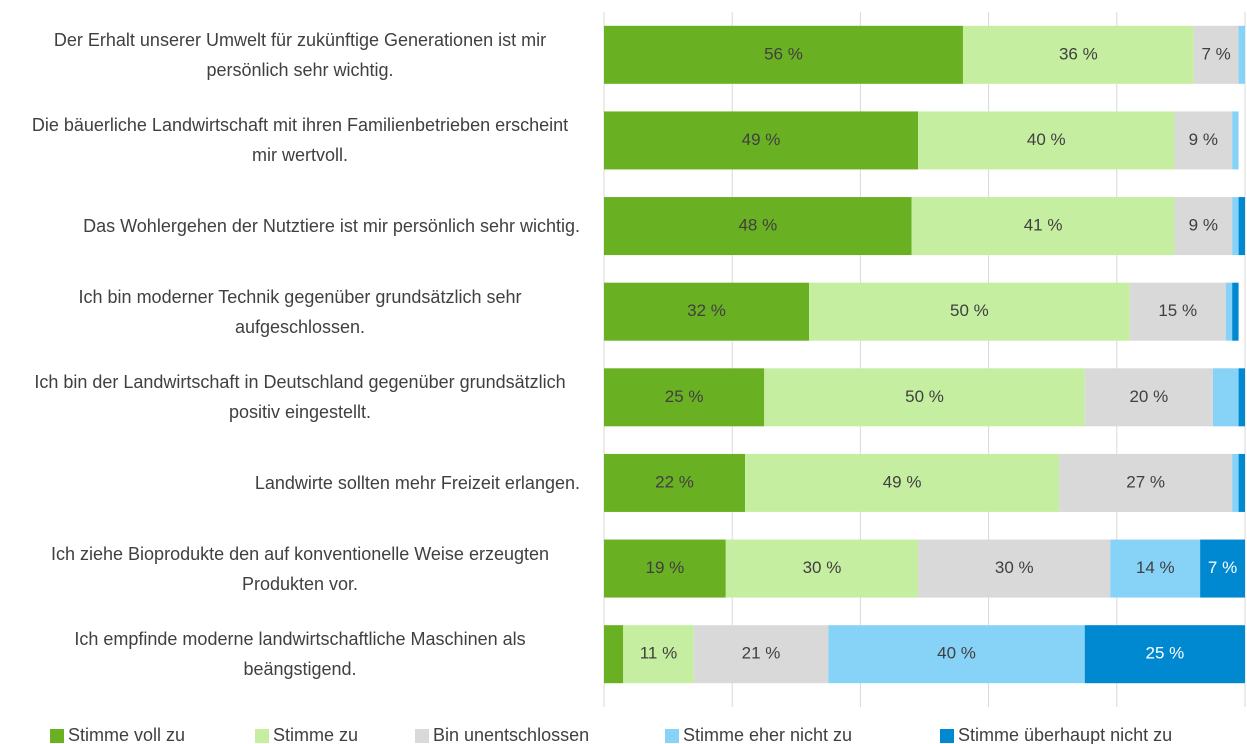 This screenshot has width=1247, height=744. I want to click on legend-label: Stimme überhaupt nicht zu, so click(1065, 734).